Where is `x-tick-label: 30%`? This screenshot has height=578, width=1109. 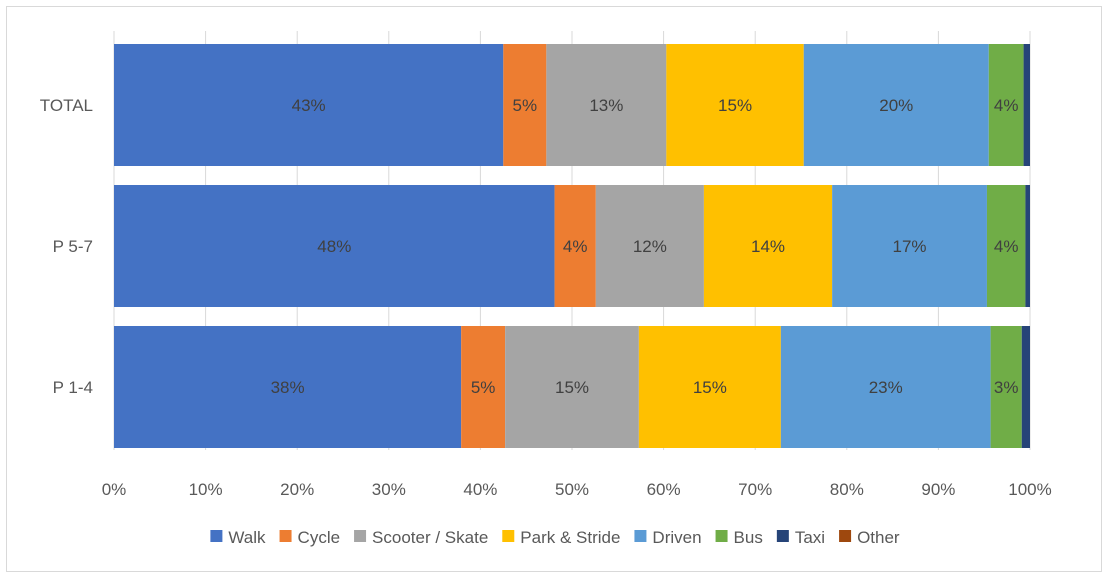
x-tick-label: 30% is located at coordinates (389, 489).